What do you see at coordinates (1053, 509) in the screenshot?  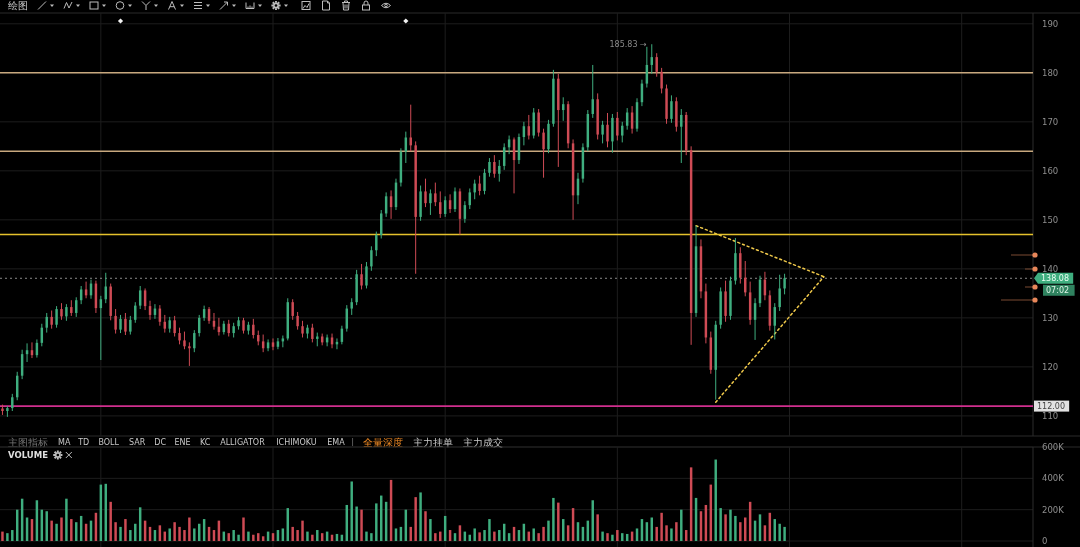 I see `y-tick-label: 200K` at bounding box center [1053, 509].